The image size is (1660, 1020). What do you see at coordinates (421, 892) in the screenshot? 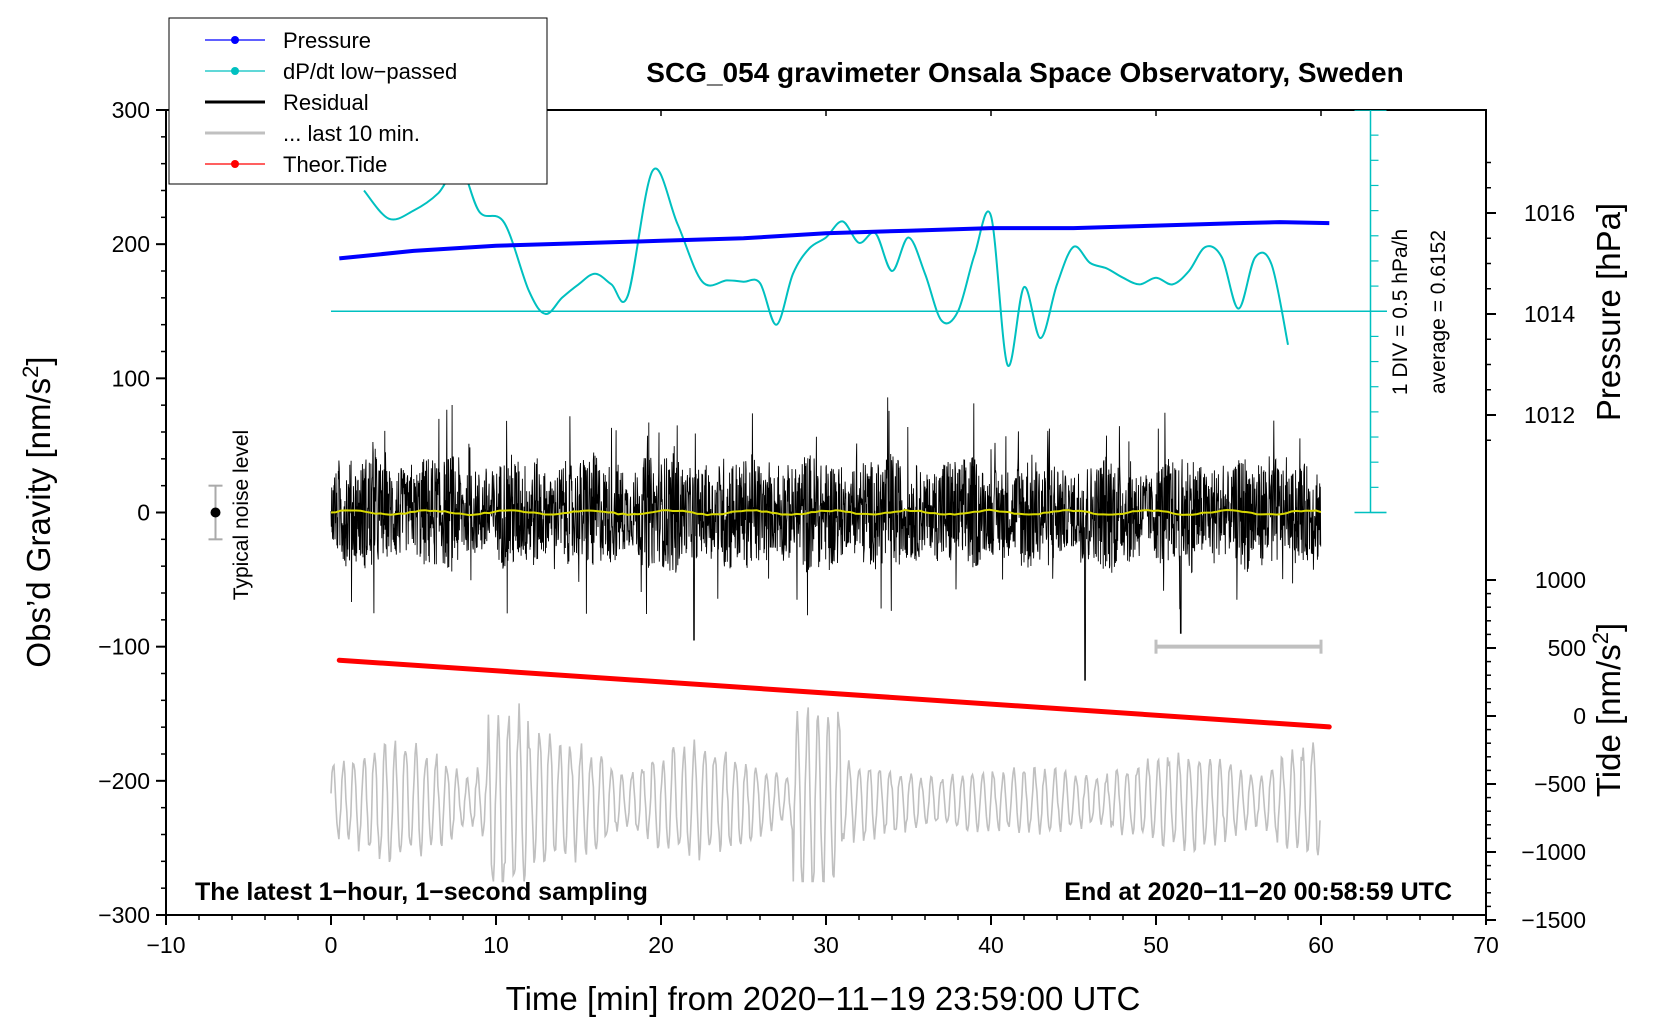
I see `footer-left: The latest 1−hour, 1−second sampling` at bounding box center [421, 892].